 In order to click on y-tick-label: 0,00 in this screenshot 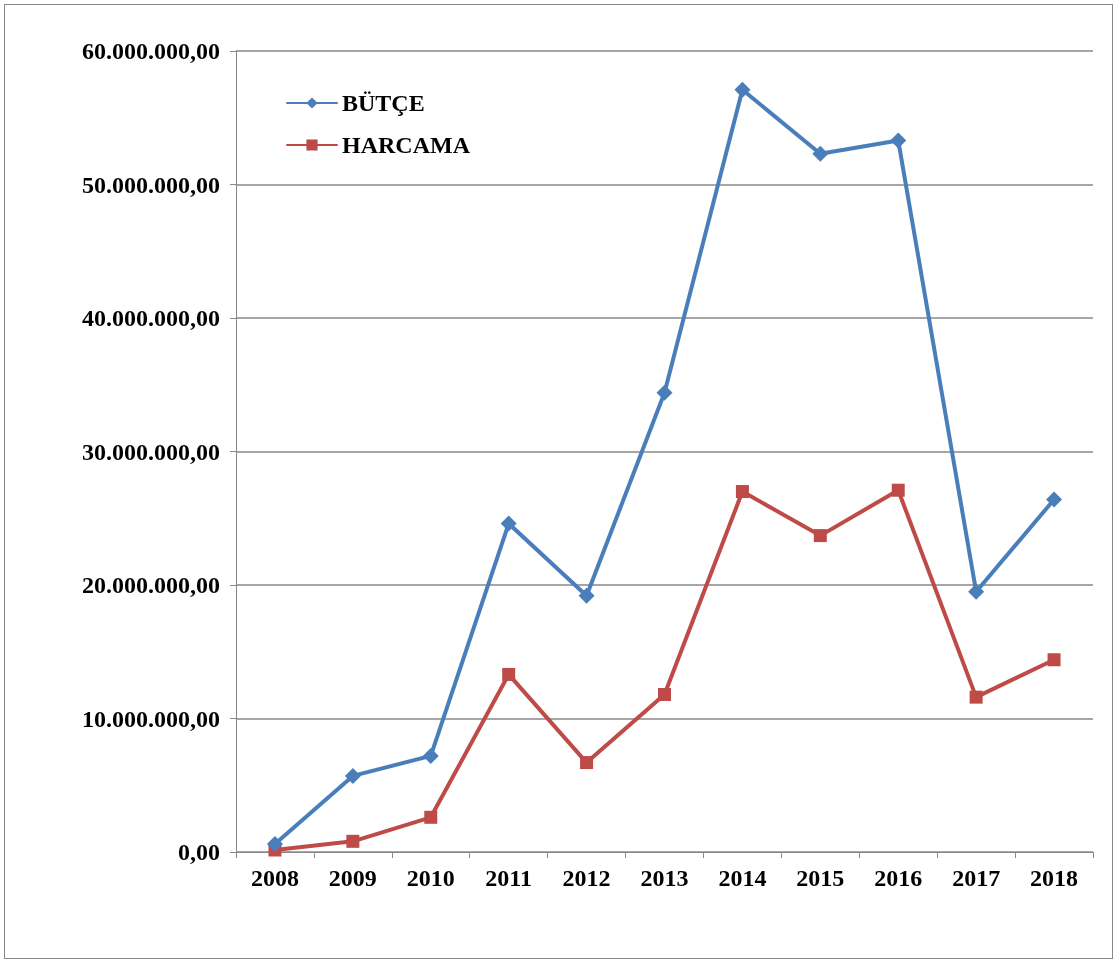, I will do `click(199, 852)`.